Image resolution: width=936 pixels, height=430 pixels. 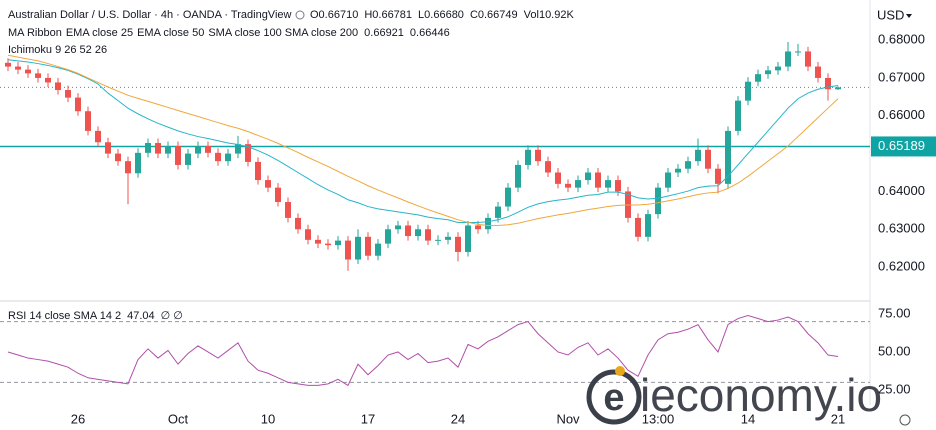 What do you see at coordinates (64, 316) in the screenshot?
I see `rsi-label: RSI 14 close SMA 14 2` at bounding box center [64, 316].